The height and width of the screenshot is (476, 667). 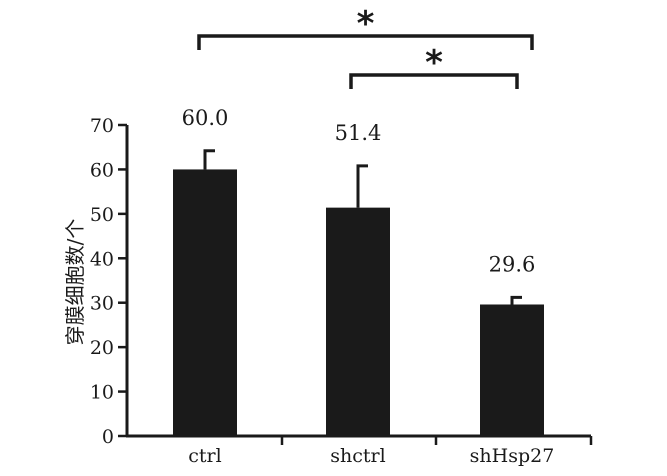 I want to click on value-label: 60.0, so click(x=205, y=118).